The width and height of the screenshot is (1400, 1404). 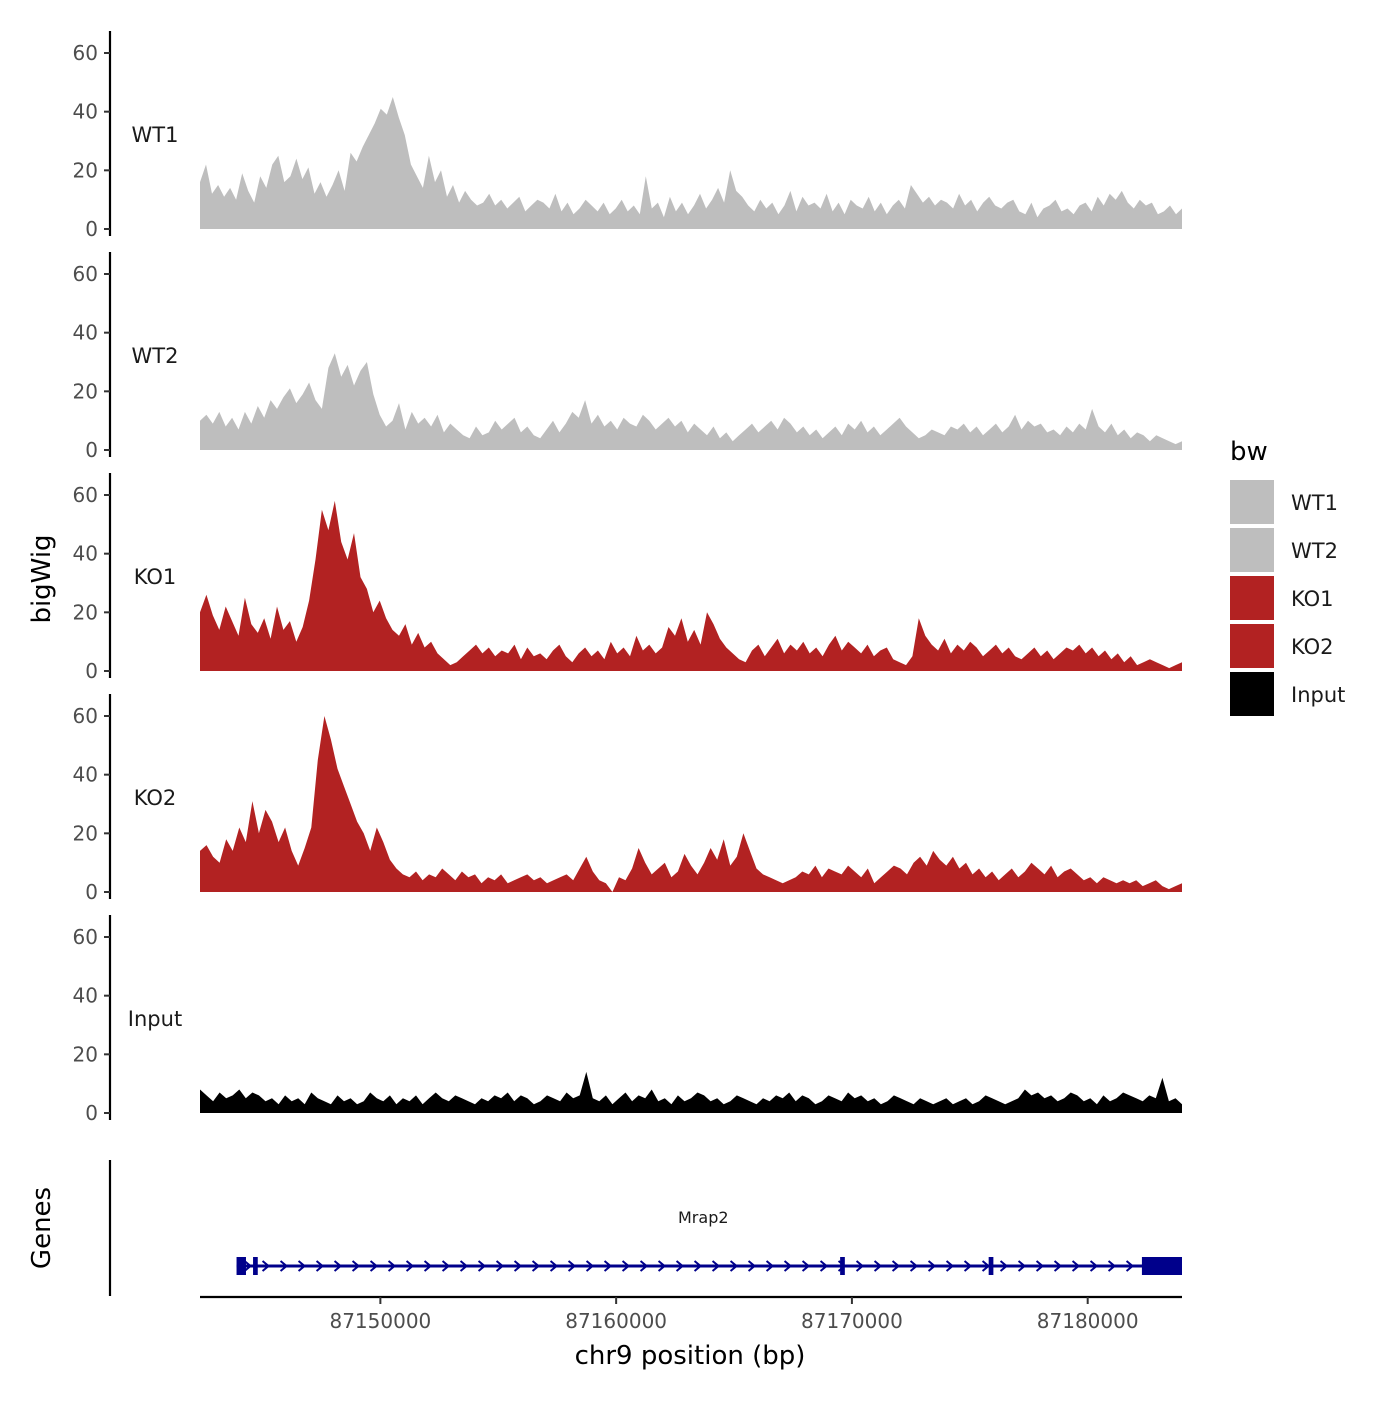 I want to click on coverage-area-wt2, so click(x=691, y=401).